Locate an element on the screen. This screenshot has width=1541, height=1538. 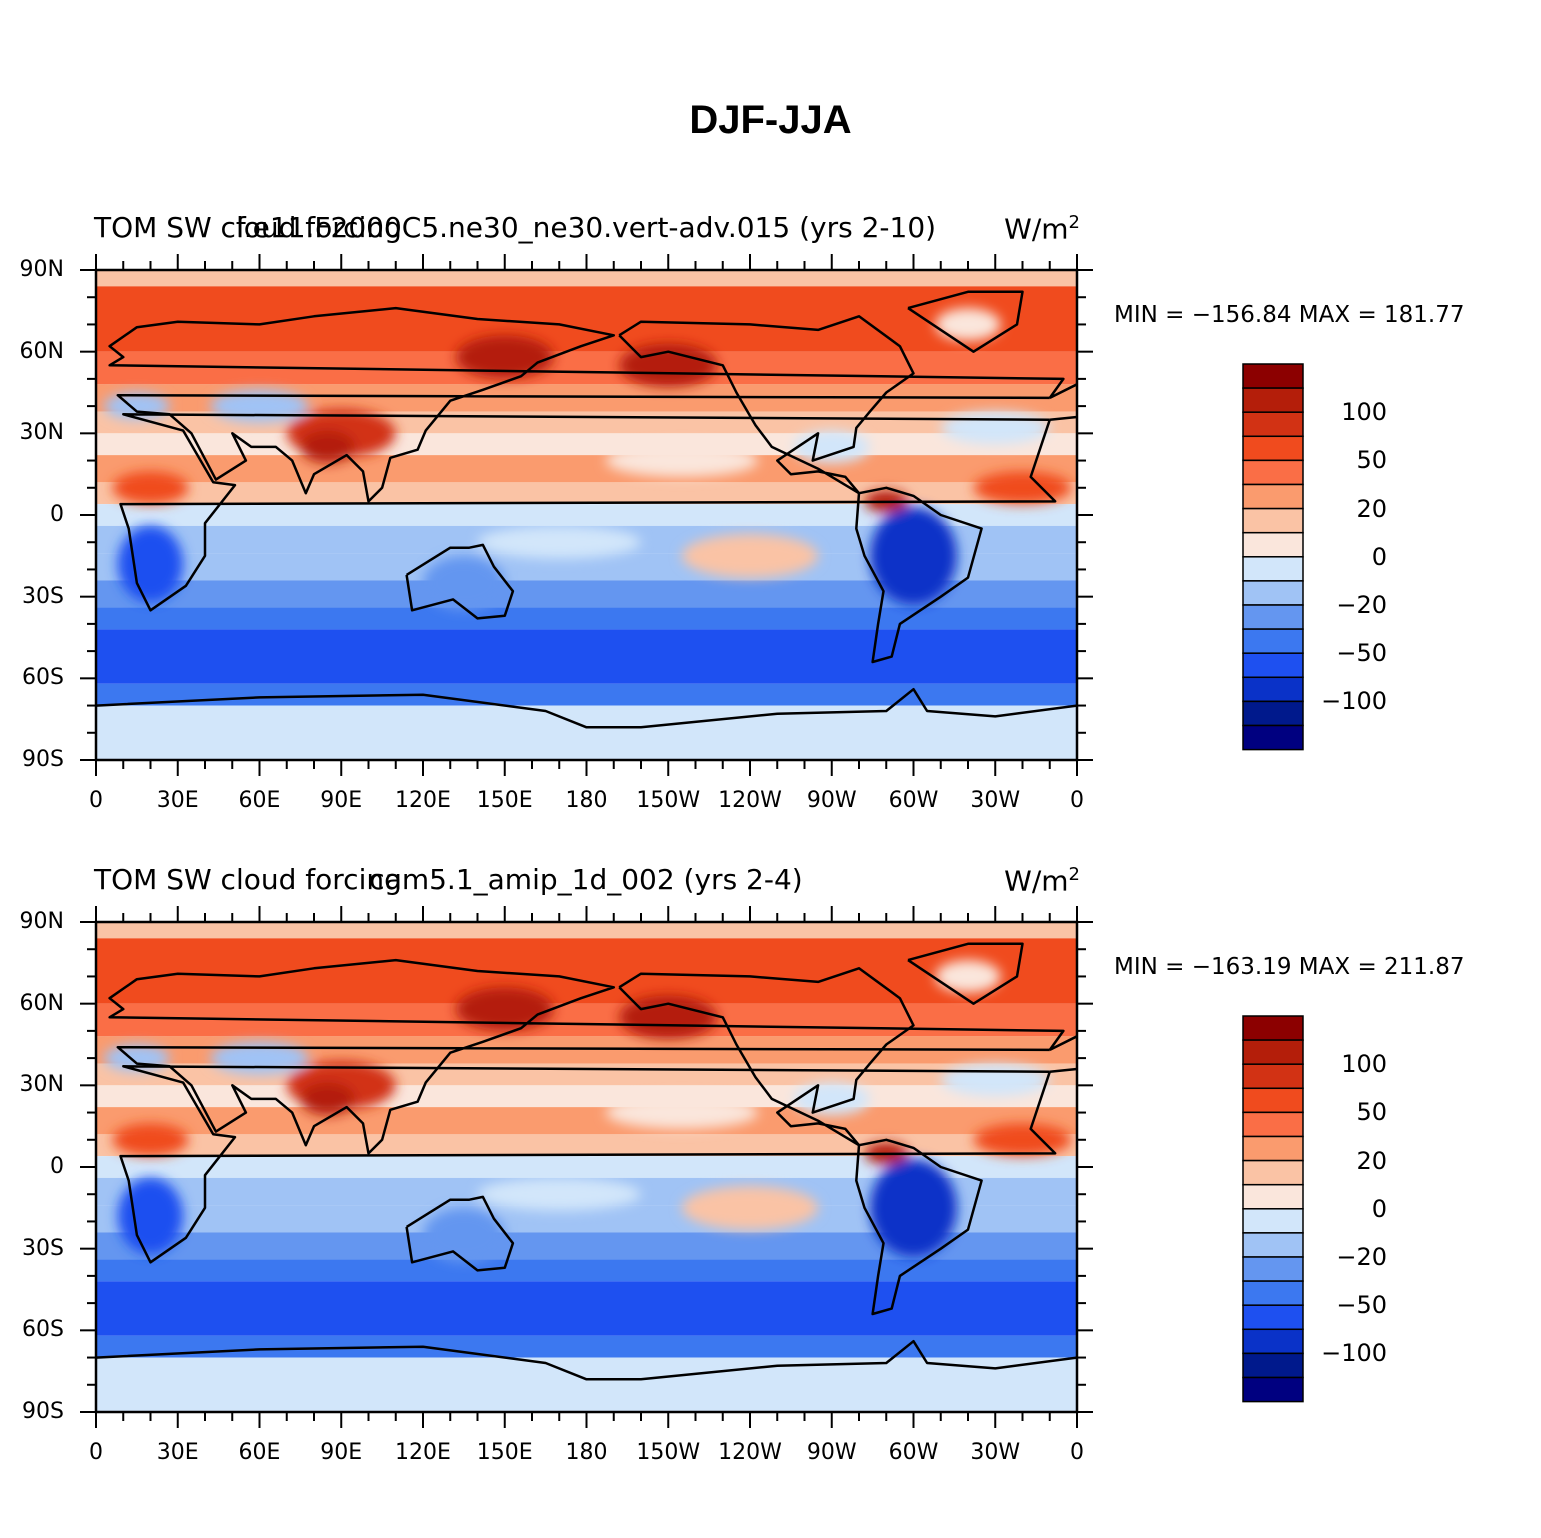
max-value: MAX = 211.87 is located at coordinates (1381, 967).